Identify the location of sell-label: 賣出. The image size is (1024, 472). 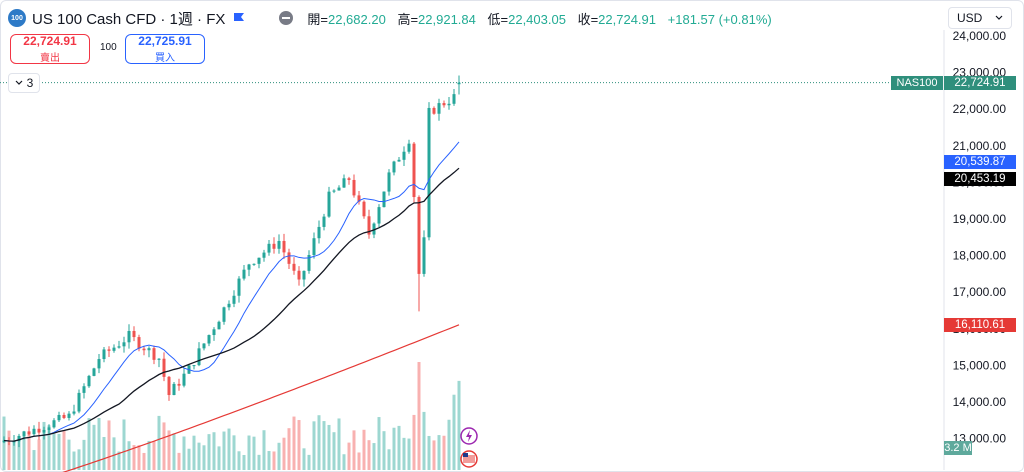
(50, 58).